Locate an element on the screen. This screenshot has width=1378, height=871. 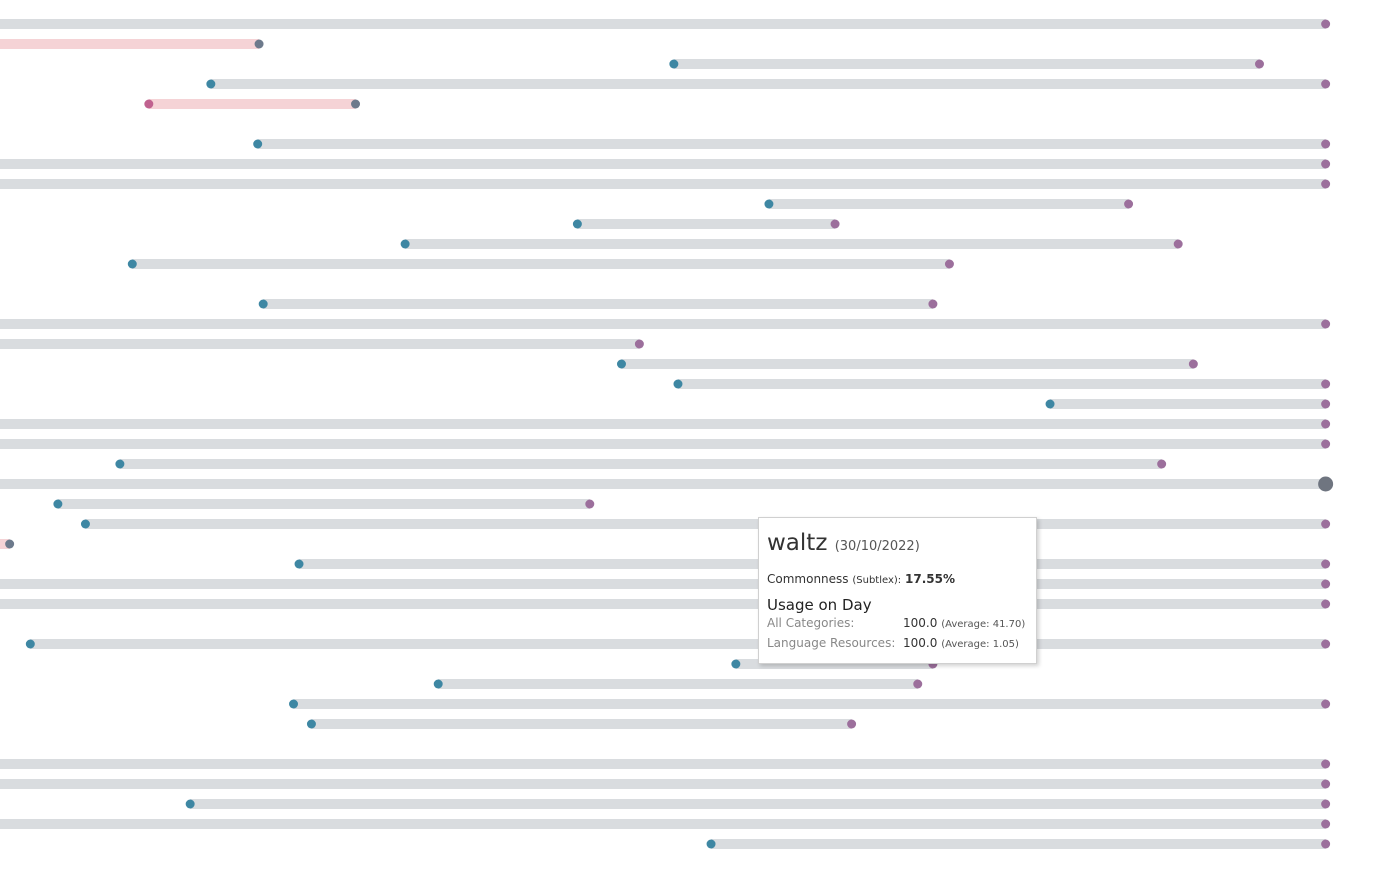
commonness-source: (Subtlex): is located at coordinates (877, 580).